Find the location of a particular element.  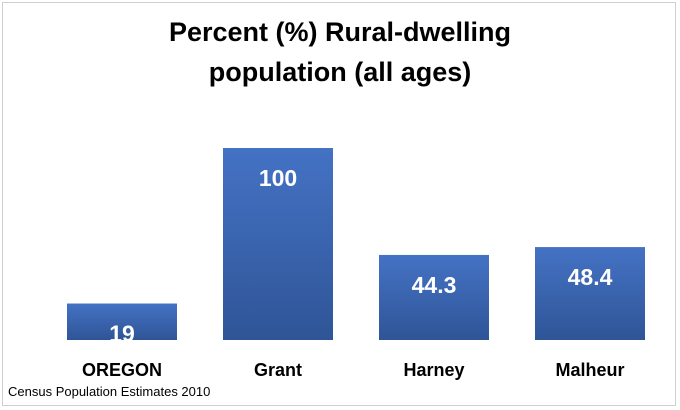

category-label-malheur: Malheur is located at coordinates (589, 370).